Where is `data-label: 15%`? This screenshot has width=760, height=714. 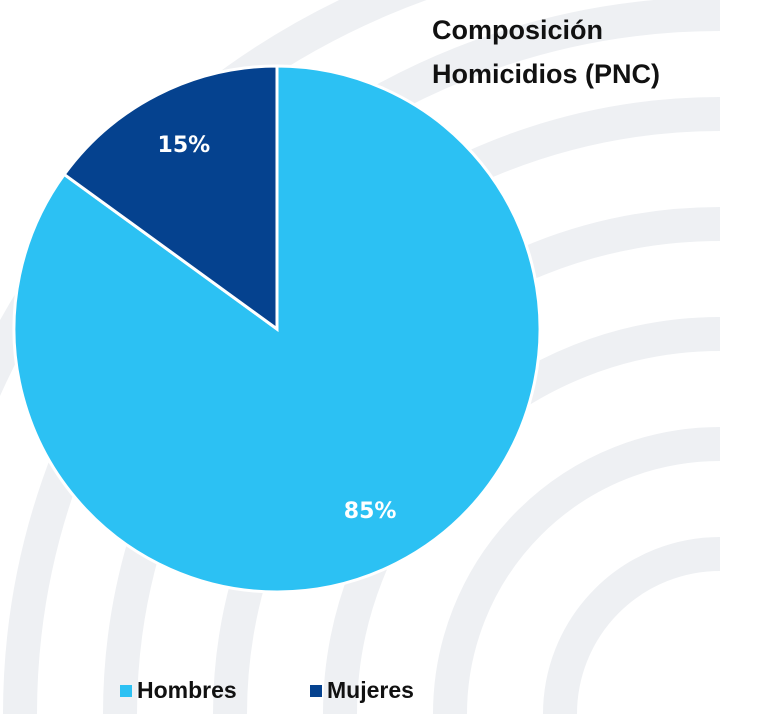 data-label: 15% is located at coordinates (184, 145).